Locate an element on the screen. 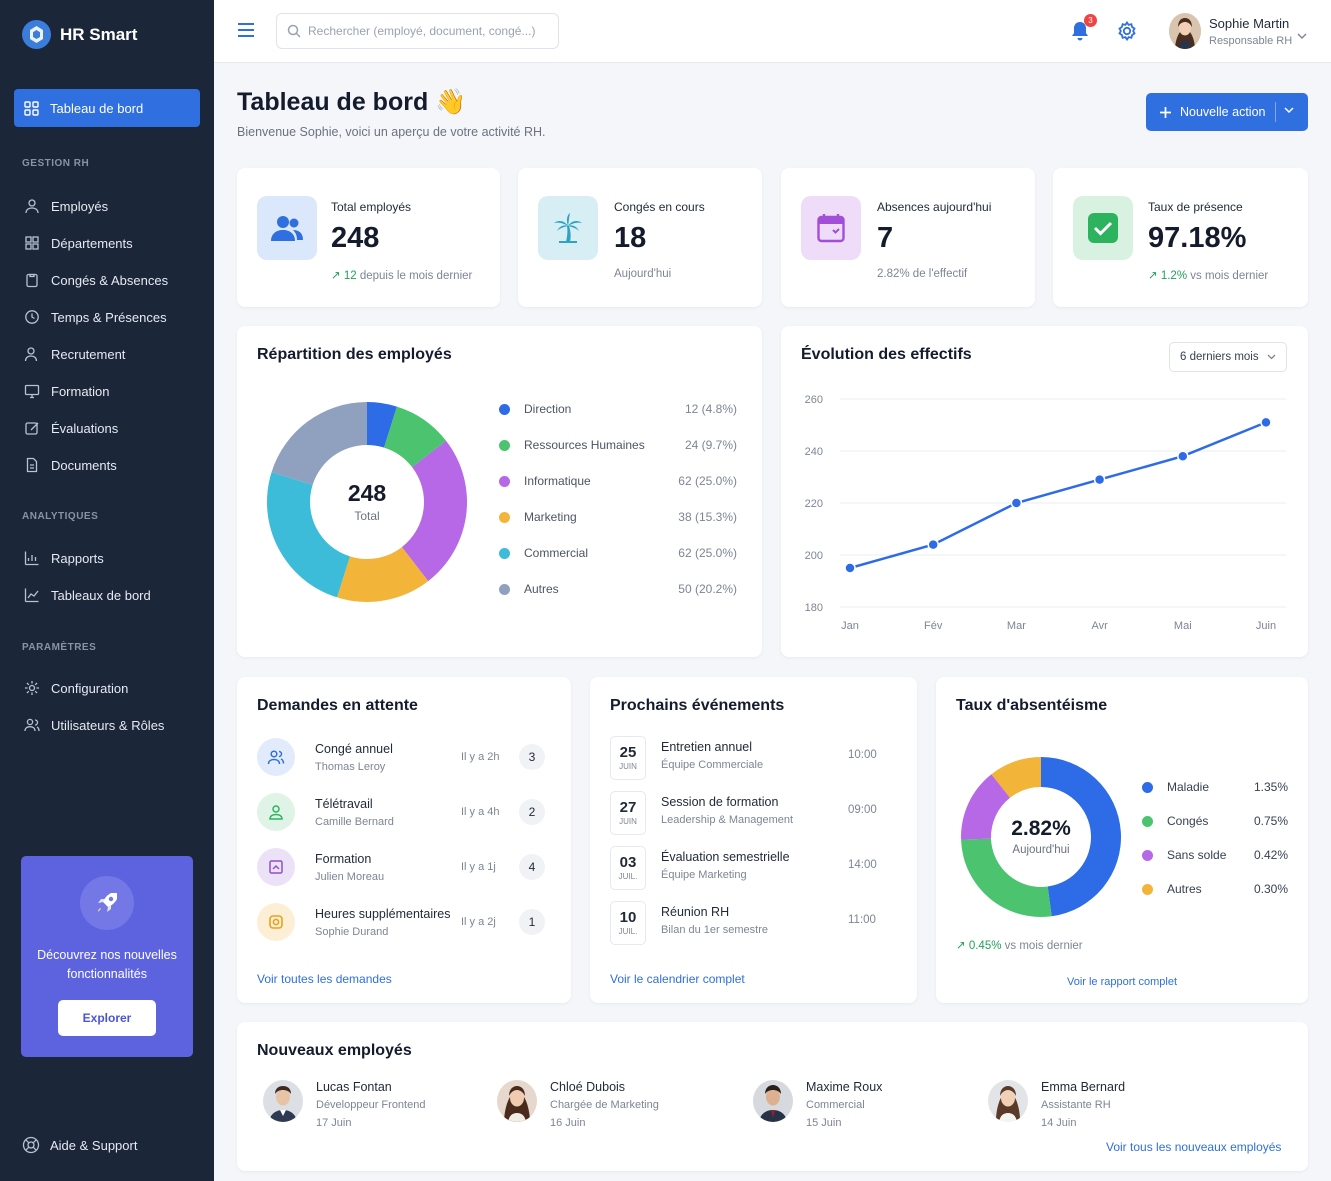 This screenshot has height=1181, width=1331. see-all-requests-link: Voir toutes les demandes is located at coordinates (324, 979).